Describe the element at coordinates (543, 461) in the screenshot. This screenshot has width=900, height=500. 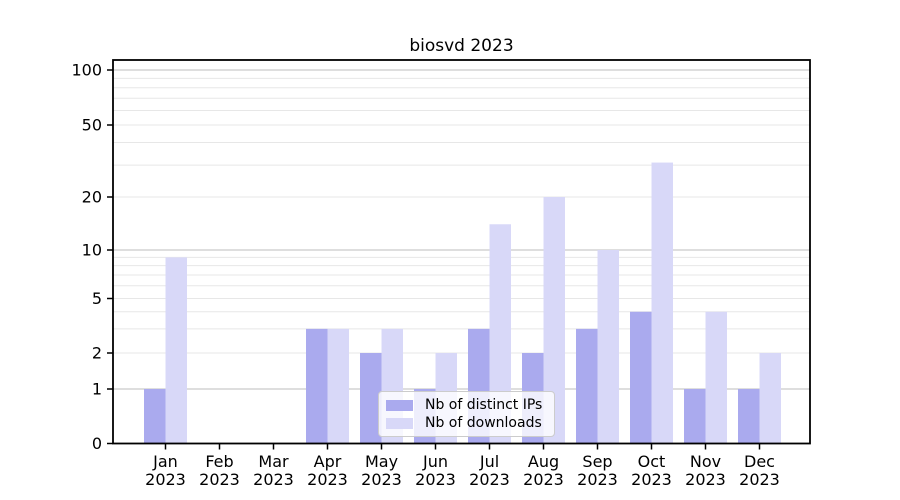
I see `x-tick-label-month: Aug` at that location.